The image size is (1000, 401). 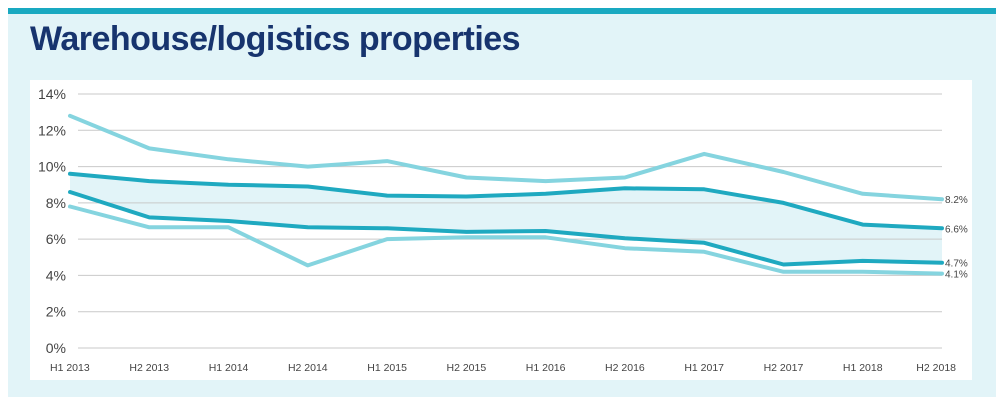 What do you see at coordinates (956, 275) in the screenshot?
I see `end-value-label: 4.1%` at bounding box center [956, 275].